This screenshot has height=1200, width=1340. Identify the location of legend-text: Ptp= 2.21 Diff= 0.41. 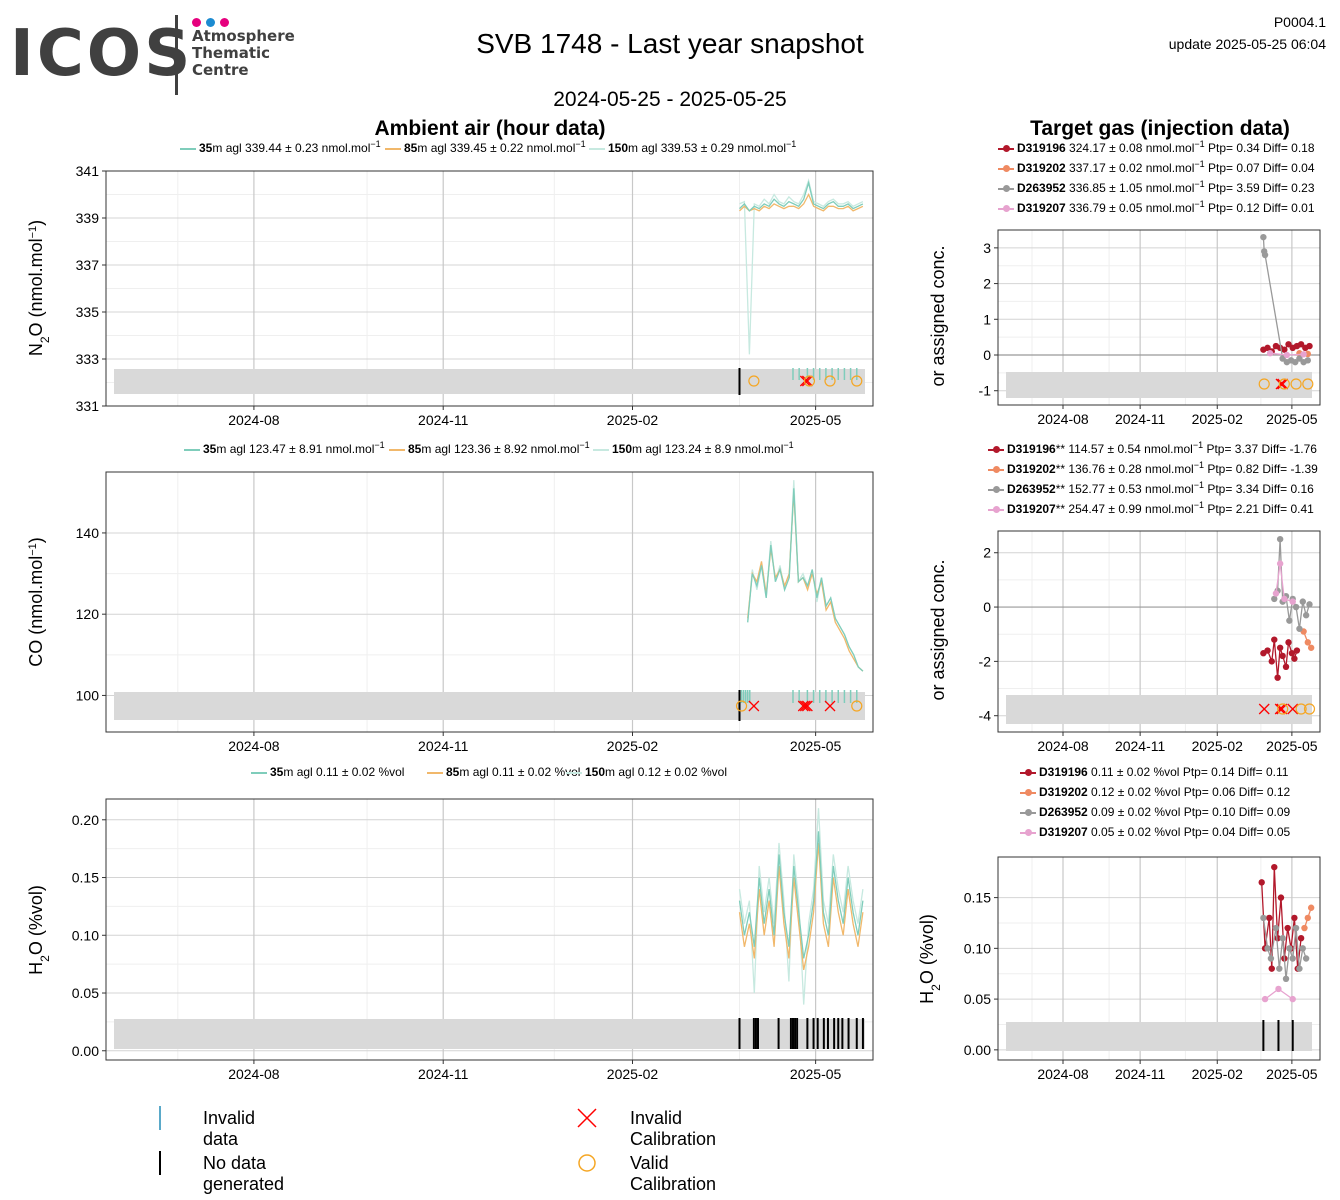
(1259, 509).